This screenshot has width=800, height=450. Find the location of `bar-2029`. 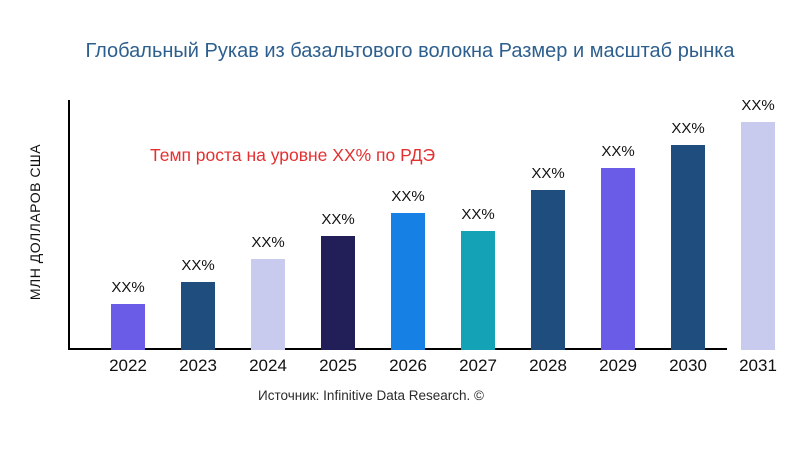

bar-2029 is located at coordinates (618, 259).